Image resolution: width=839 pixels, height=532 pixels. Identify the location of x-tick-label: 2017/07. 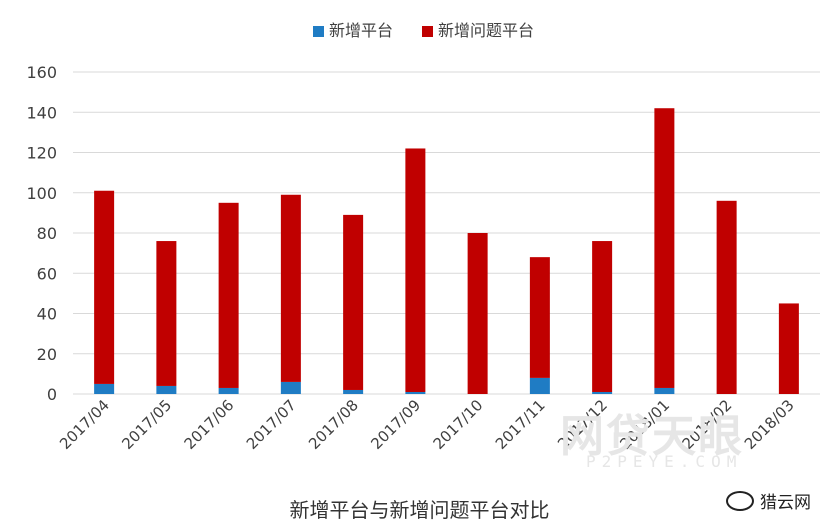
(271, 424).